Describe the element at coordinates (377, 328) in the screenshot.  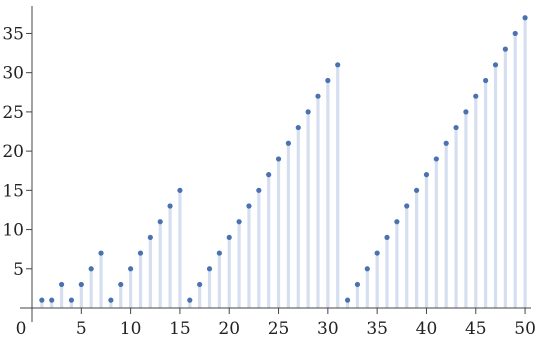
I see `x-tick-label-35: 35` at that location.